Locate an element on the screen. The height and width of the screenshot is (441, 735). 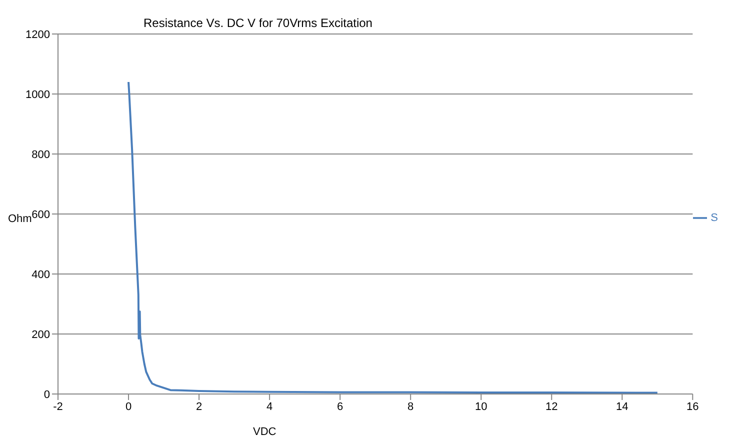
x-tick-label: 14 is located at coordinates (622, 406).